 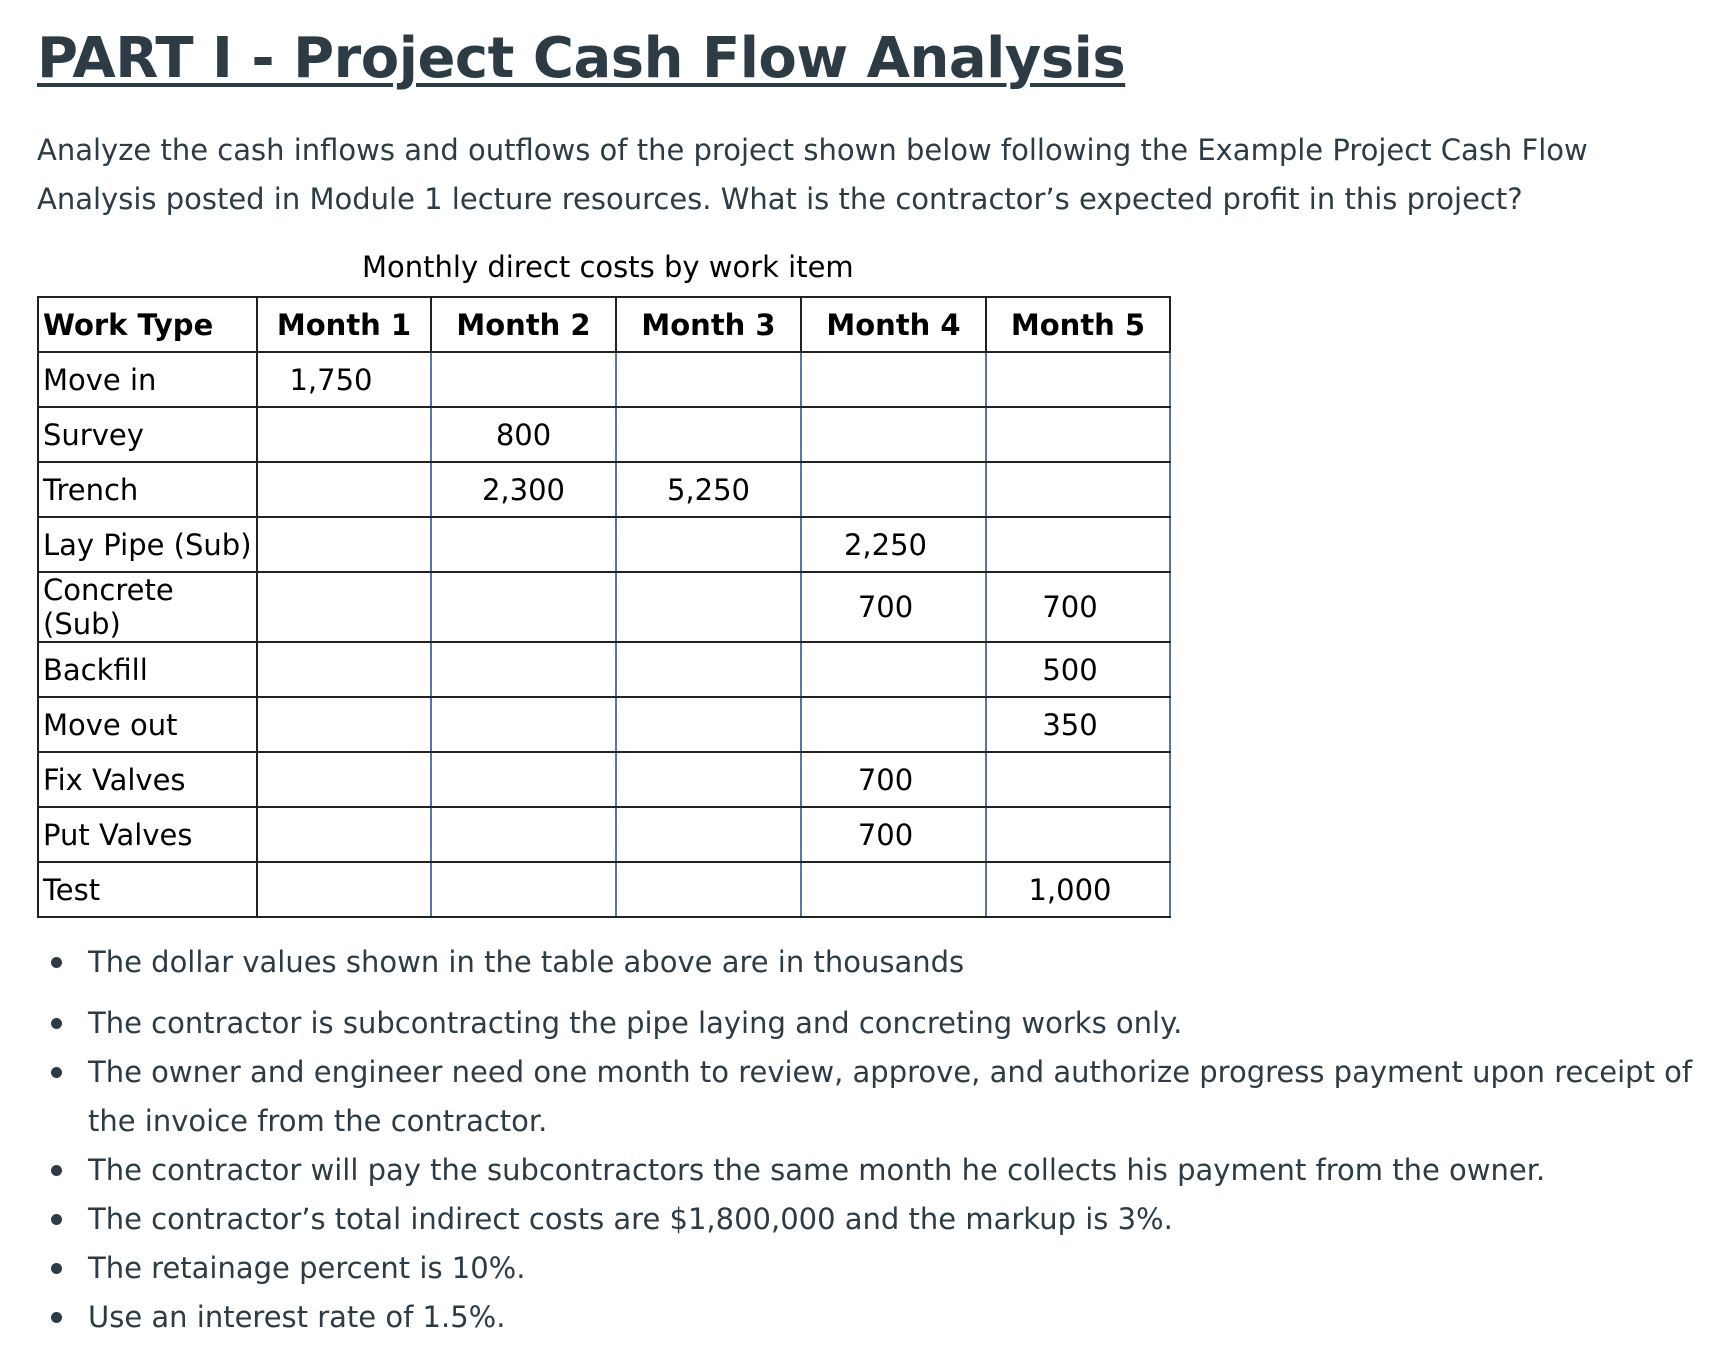 I want to click on month-4-cost-cell: 2,250, so click(x=893, y=544).